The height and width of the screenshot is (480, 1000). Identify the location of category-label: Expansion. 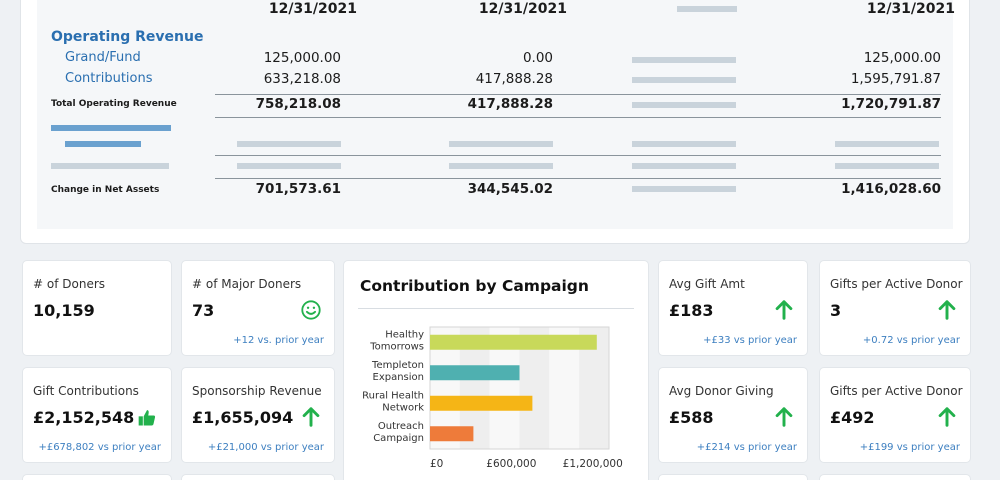
(399, 377).